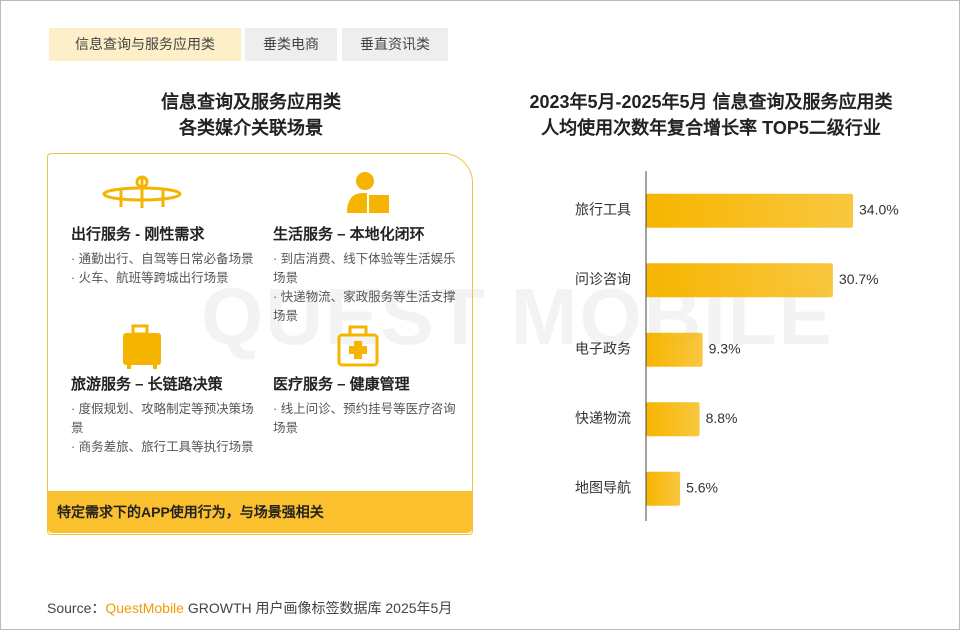 This screenshot has width=960, height=630. Describe the element at coordinates (147, 384) in the screenshot. I see `card-title: 旅游服务 – 长链路决策` at that location.